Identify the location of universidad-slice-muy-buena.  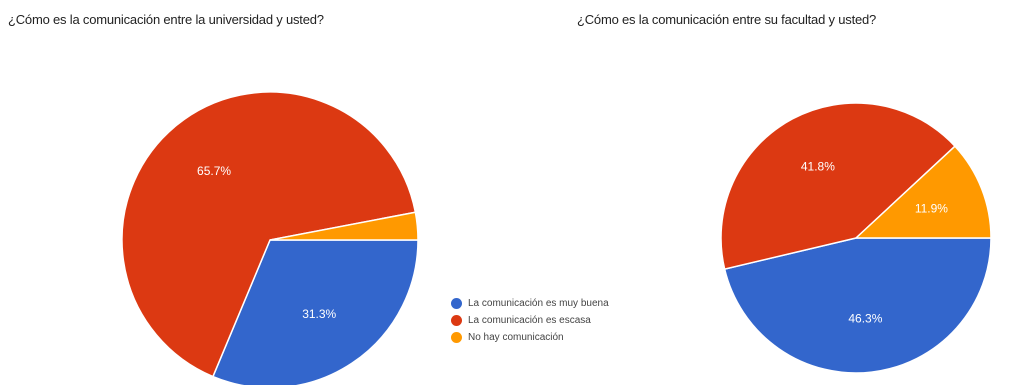
(315, 312).